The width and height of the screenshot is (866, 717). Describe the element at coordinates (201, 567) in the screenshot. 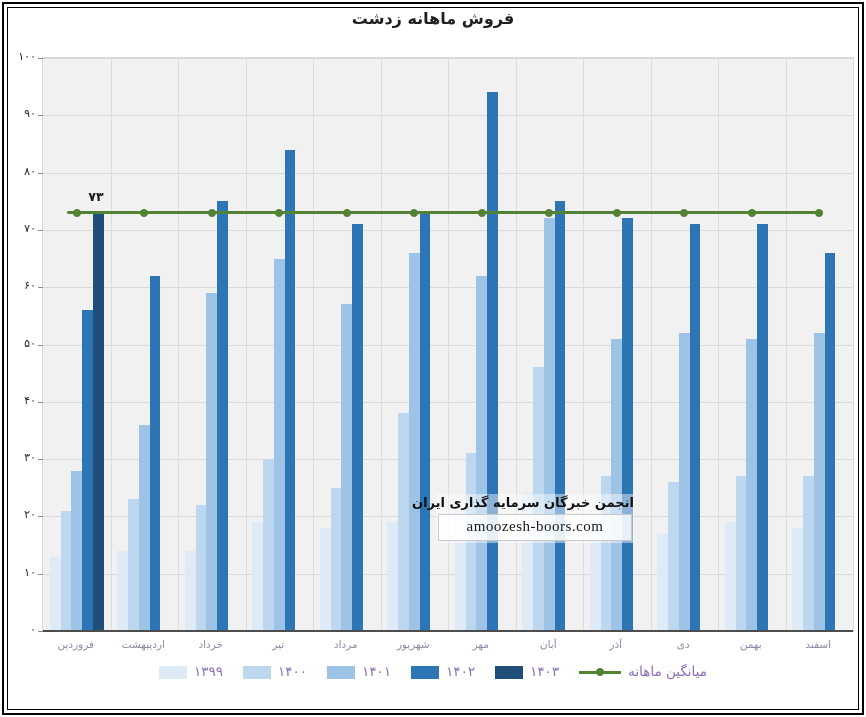

I see `bar-۱۴۰۰-خرداد` at that location.